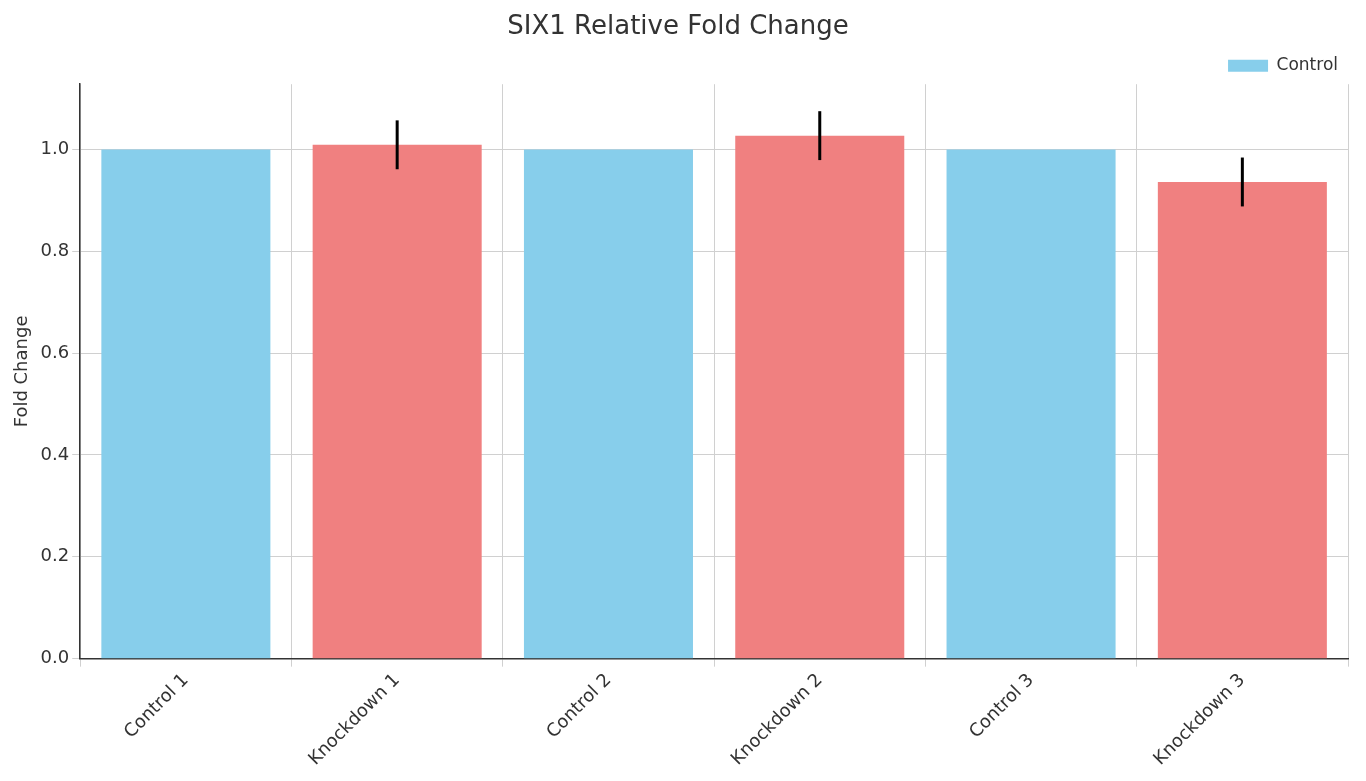 The image size is (1366, 781). Describe the element at coordinates (55, 555) in the screenshot. I see `y-tick-label: 0.2` at that location.